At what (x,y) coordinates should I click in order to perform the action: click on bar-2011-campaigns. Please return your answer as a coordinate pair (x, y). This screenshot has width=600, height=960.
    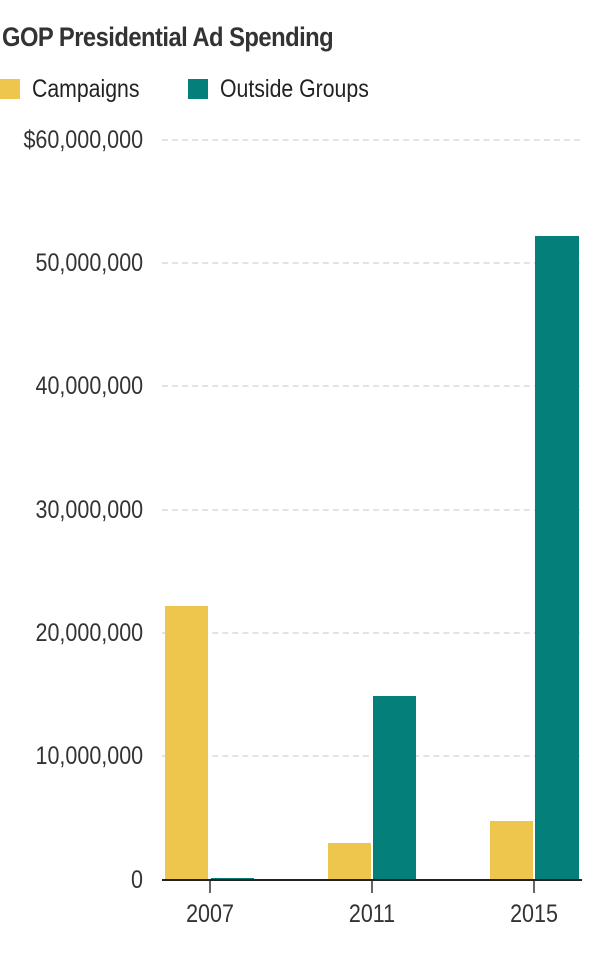
    Looking at the image, I should click on (349, 861).